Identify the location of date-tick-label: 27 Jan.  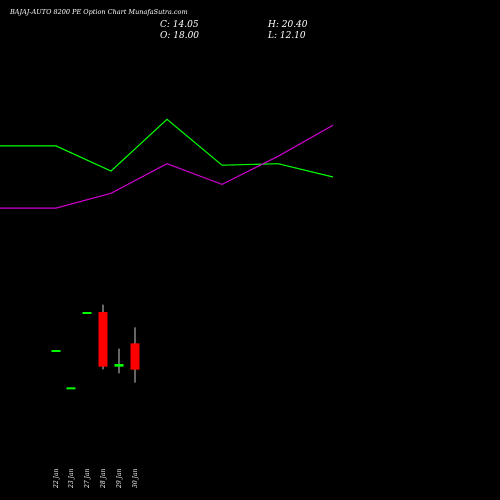
(87, 478).